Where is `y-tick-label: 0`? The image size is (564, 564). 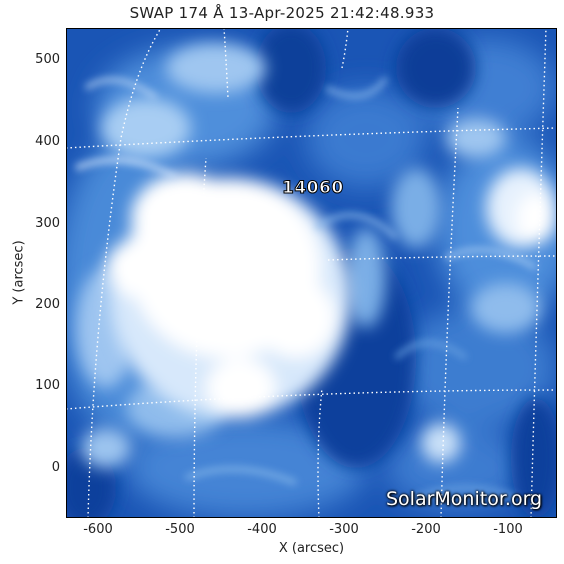 y-tick-label: 0 is located at coordinates (55, 467).